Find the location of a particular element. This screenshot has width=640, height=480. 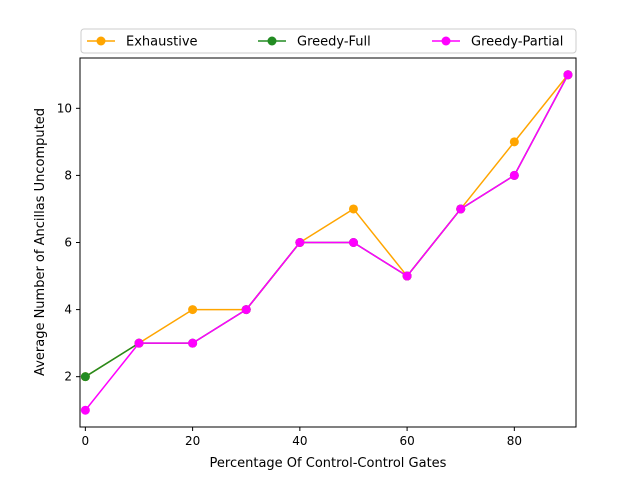

y-axis: 2 4 6 8 10 is located at coordinates (68, 242).